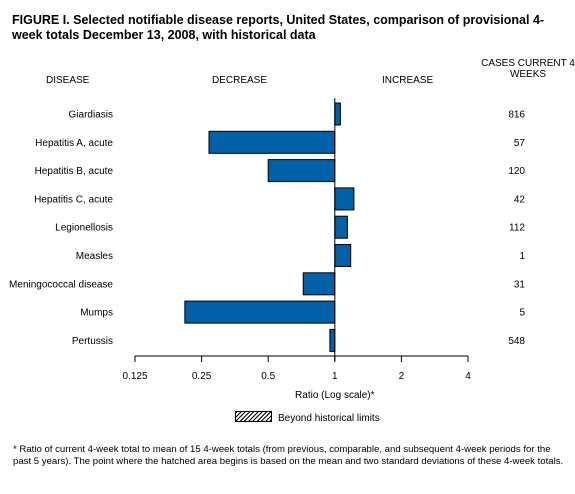  I want to click on category-label: Measles, so click(94, 256).